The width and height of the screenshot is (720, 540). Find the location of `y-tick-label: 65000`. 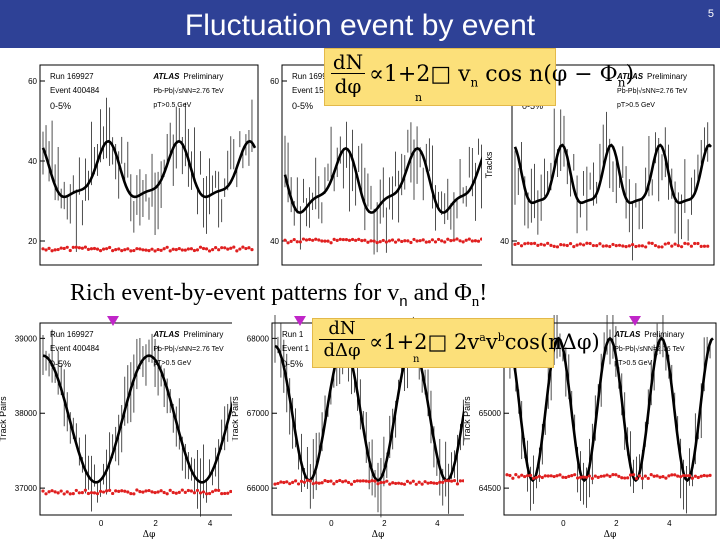

y-tick-label: 65000 is located at coordinates (490, 413).